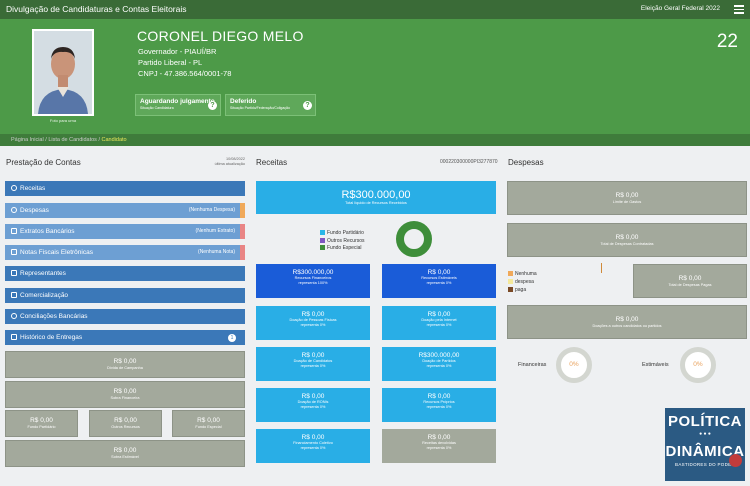  Describe the element at coordinates (125, 295) in the screenshot. I see `accordion-item: Comercialização` at that location.